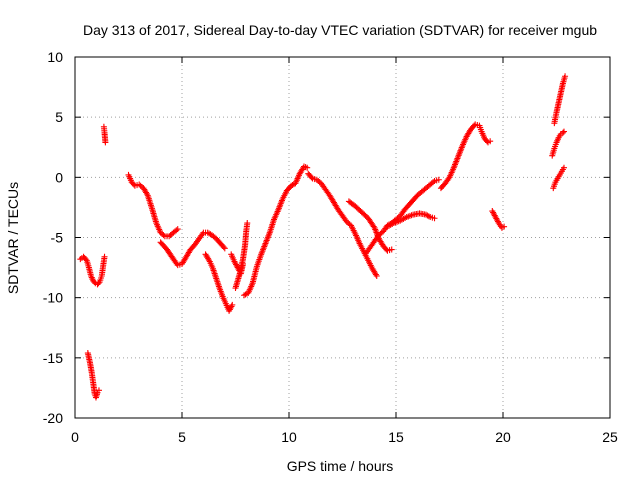  Describe the element at coordinates (57, 238) in the screenshot. I see `y-tick-label: -5` at that location.